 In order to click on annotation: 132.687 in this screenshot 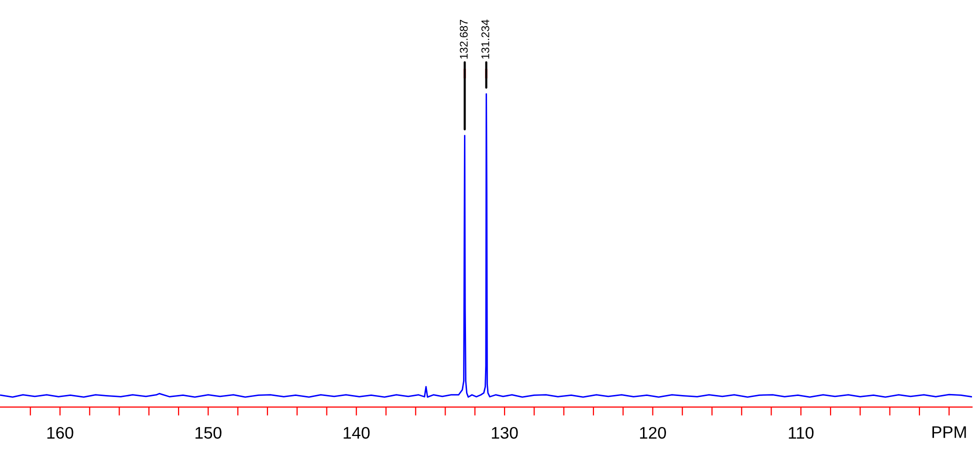, I will do `click(464, 39)`.